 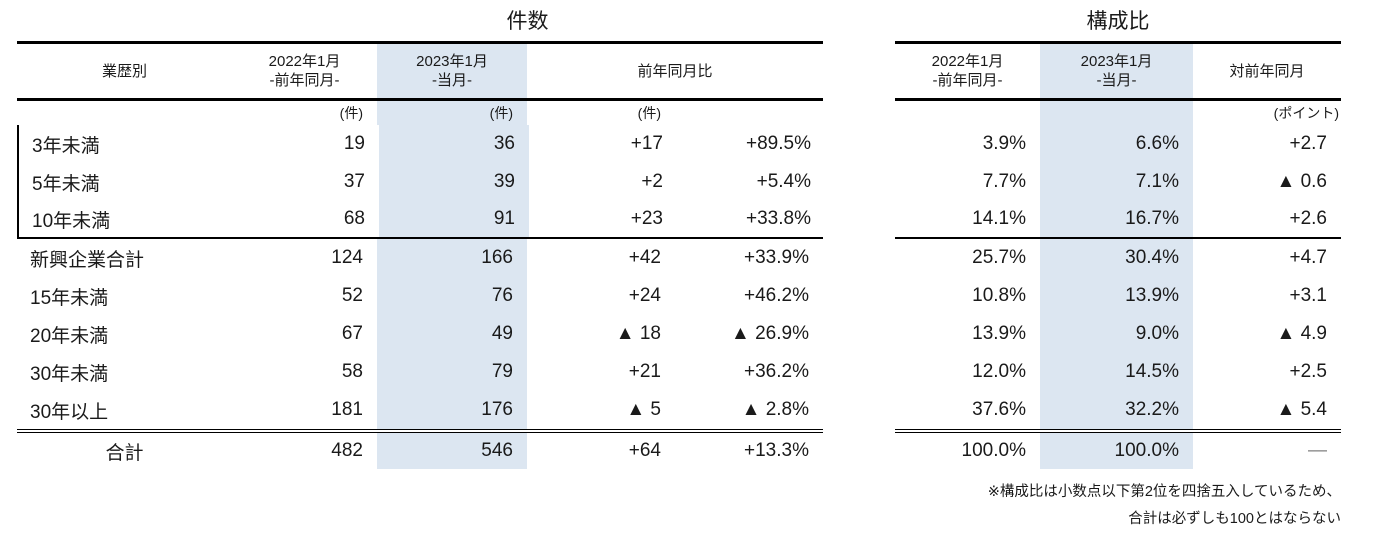 I want to click on kouseihi-units-row: (ポイント), so click(x=1118, y=113).